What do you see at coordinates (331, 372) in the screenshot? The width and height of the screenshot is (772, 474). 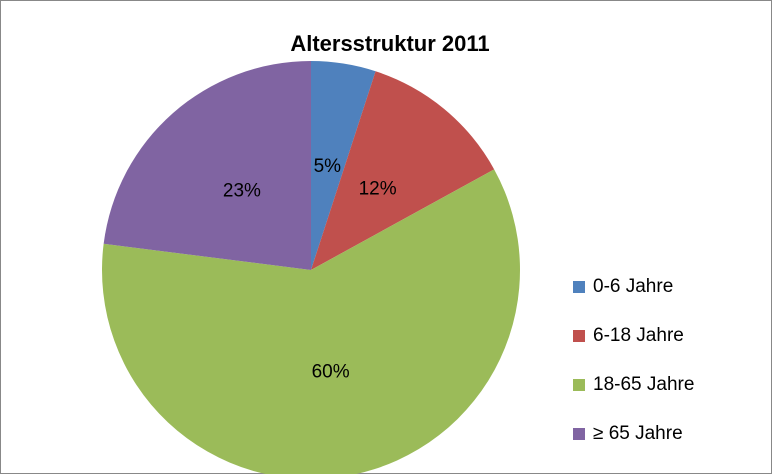 I see `data-label: 60%` at bounding box center [331, 372].